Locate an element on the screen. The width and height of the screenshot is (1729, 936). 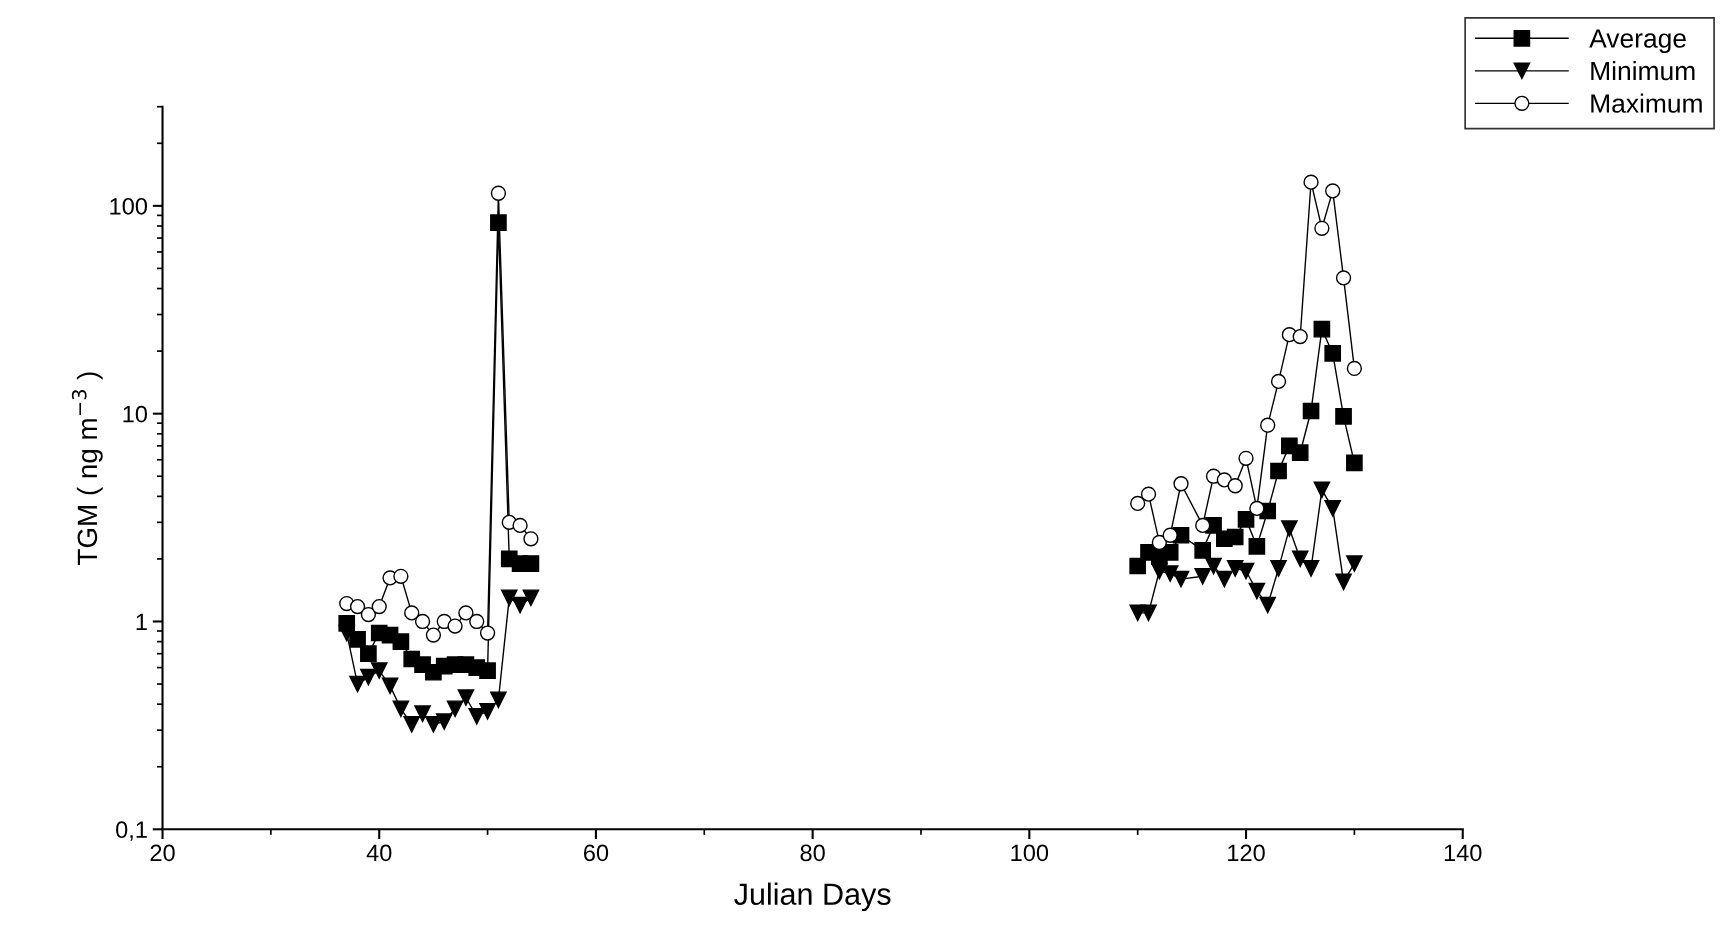
legend-label: Maximum is located at coordinates (1646, 103).